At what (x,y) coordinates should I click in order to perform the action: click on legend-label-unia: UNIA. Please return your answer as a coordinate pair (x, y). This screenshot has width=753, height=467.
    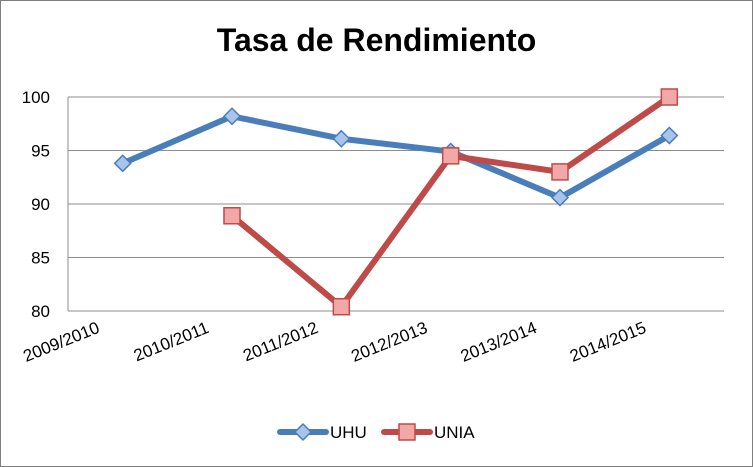
    Looking at the image, I should click on (454, 432).